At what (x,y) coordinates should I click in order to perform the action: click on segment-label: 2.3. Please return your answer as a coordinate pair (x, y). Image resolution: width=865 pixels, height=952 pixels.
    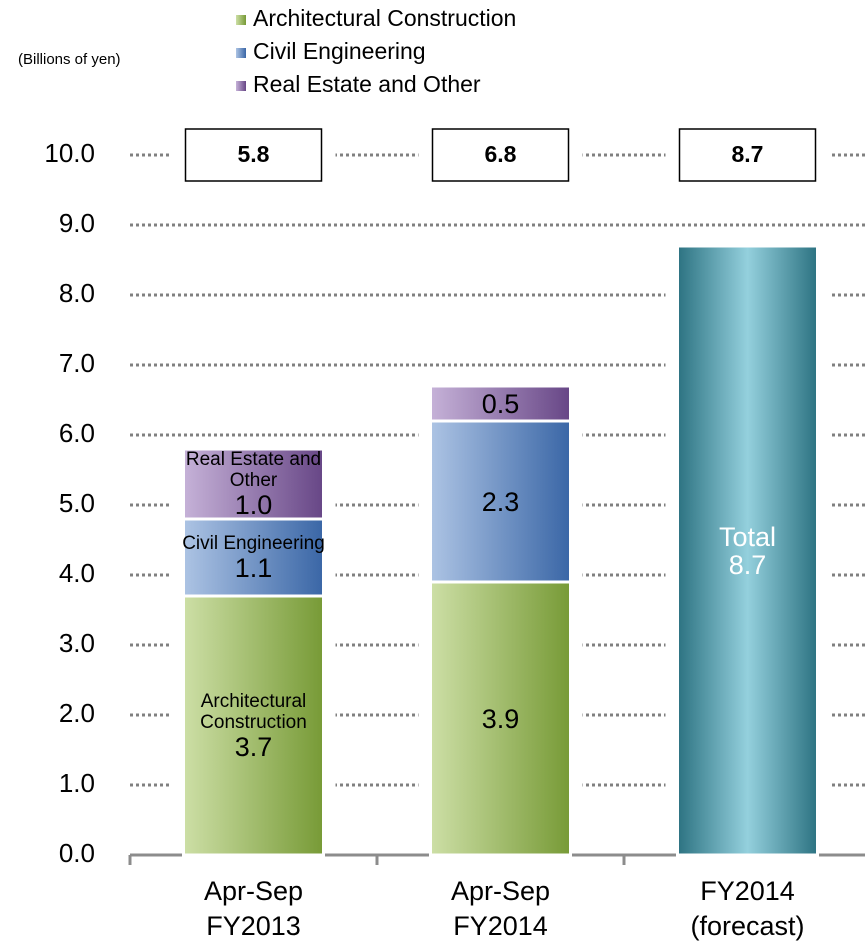
    Looking at the image, I should click on (501, 502).